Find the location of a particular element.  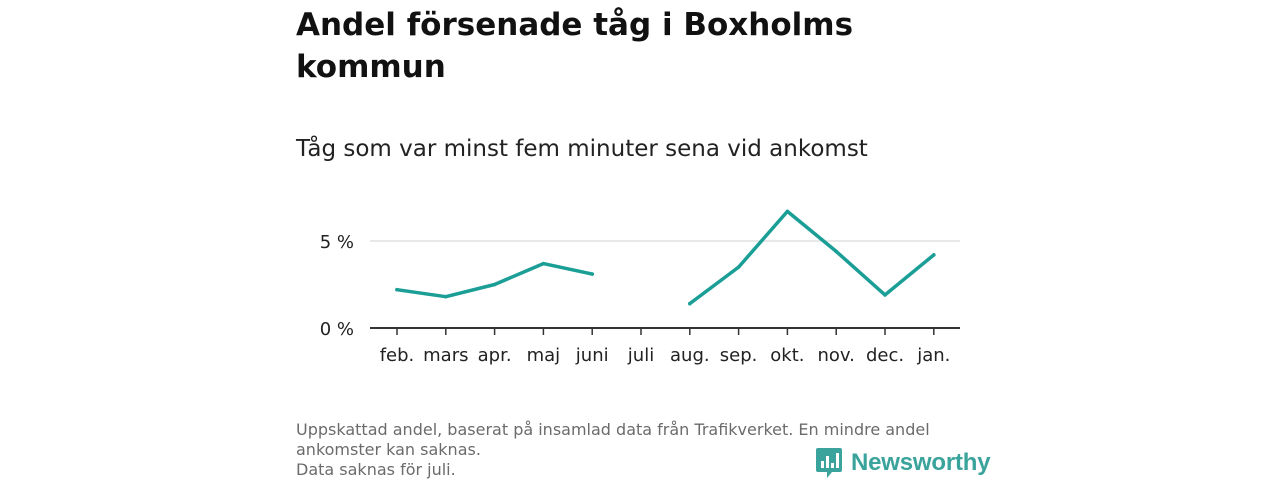

x-tick-label: nov. is located at coordinates (835, 355).